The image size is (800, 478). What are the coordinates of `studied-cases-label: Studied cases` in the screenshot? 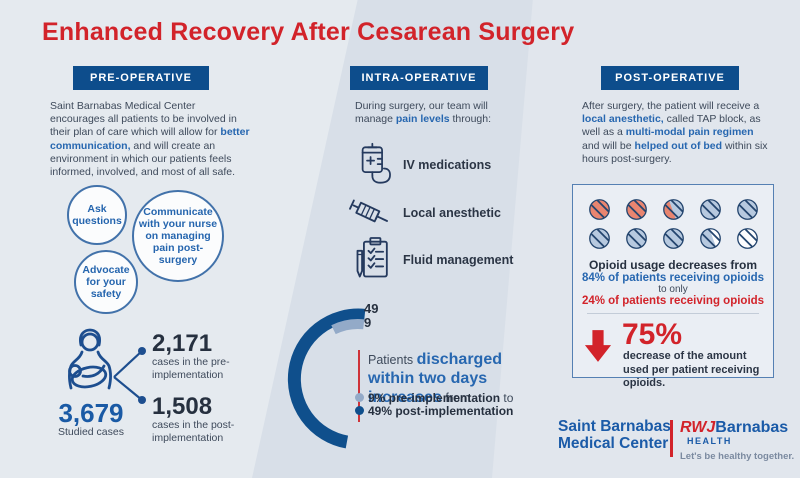 It's located at (91, 432).